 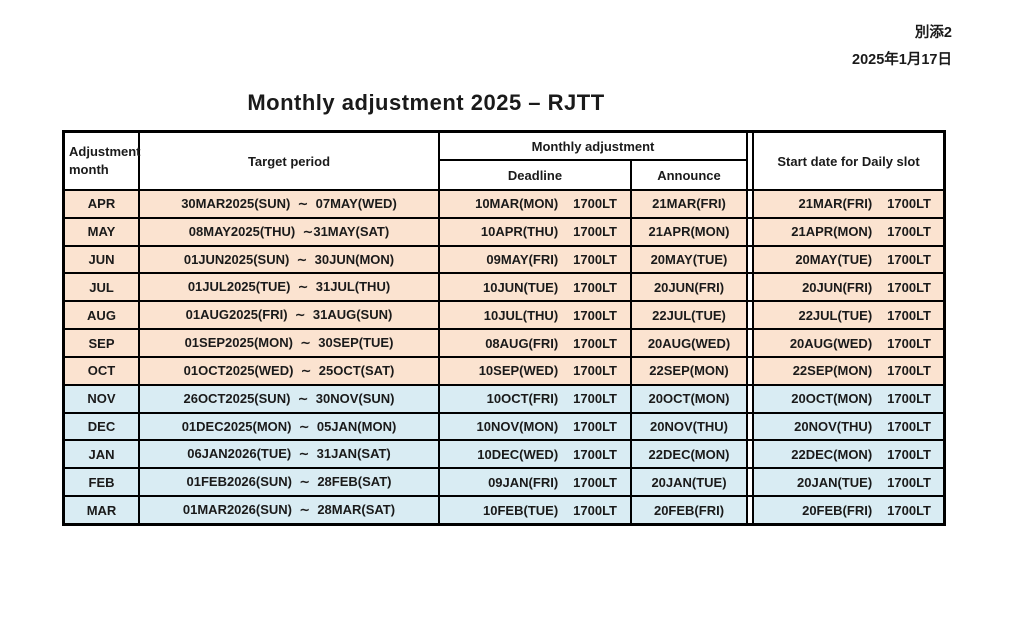 What do you see at coordinates (689, 231) in the screenshot?
I see `cell-announce: 21APR(MON)` at bounding box center [689, 231].